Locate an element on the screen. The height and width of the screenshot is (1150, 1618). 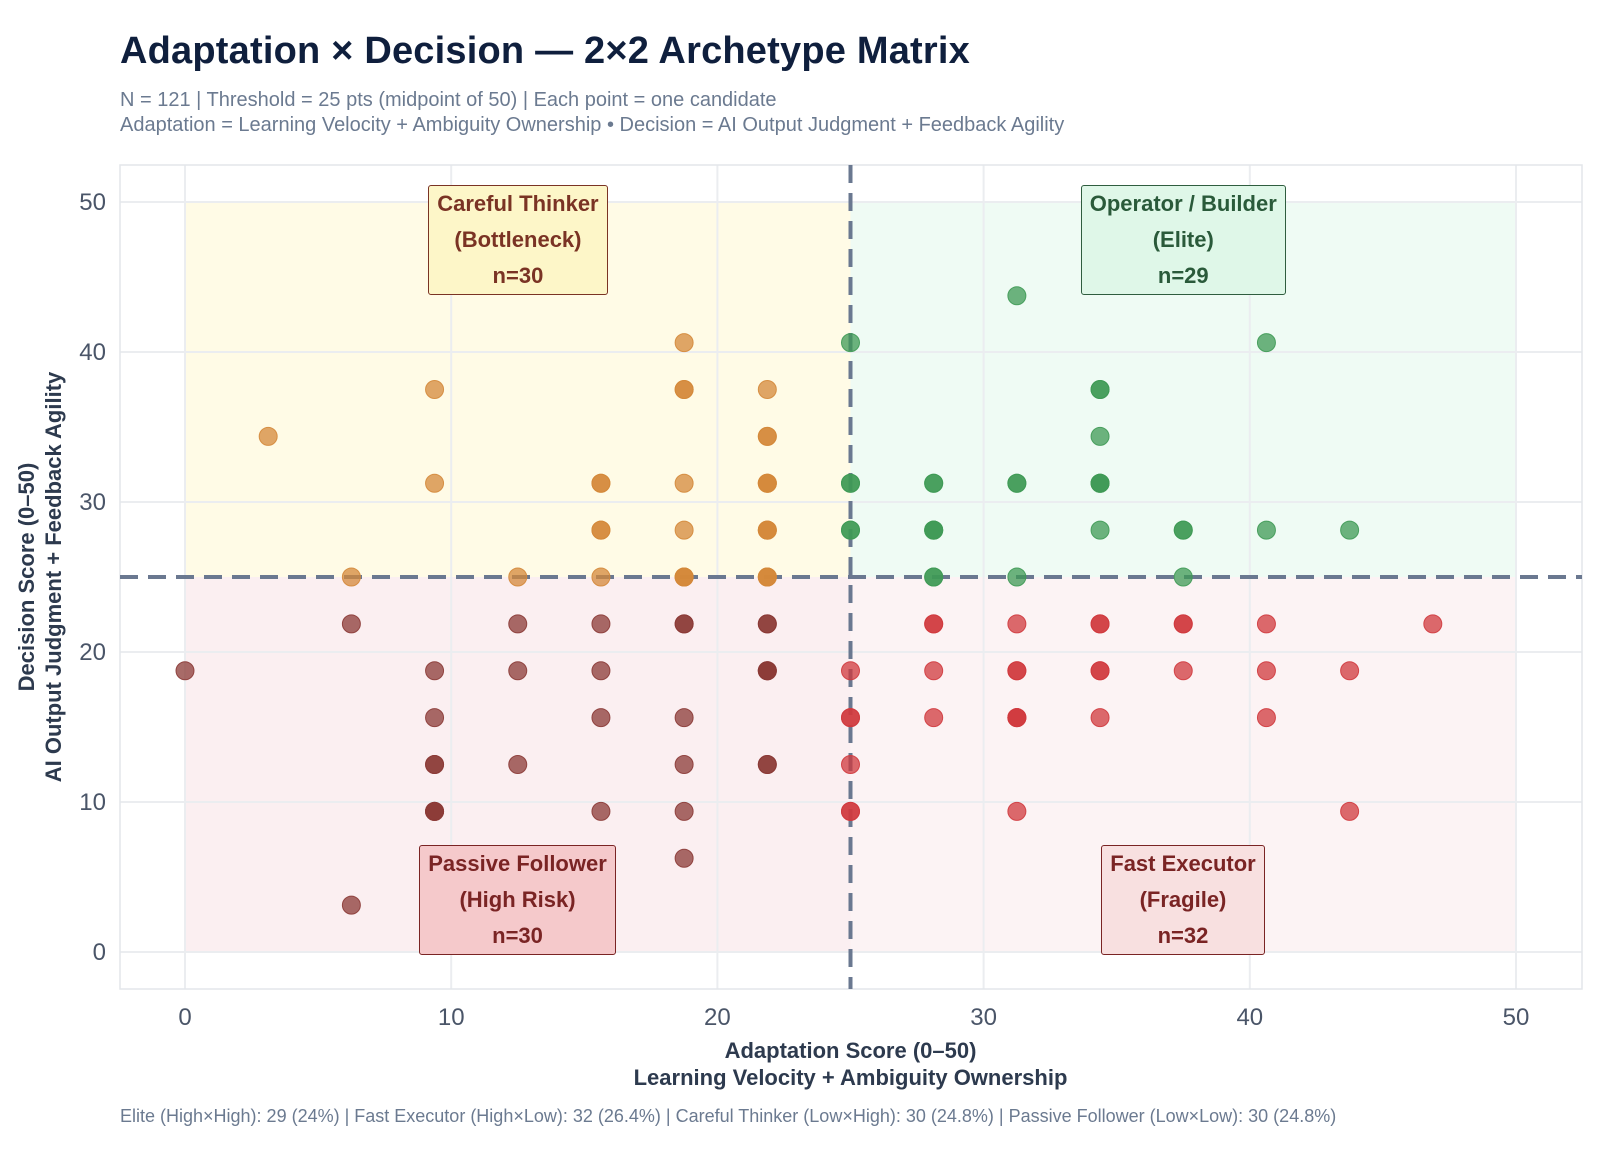
quadrant-name: Fast Executor is located at coordinates (1183, 863).